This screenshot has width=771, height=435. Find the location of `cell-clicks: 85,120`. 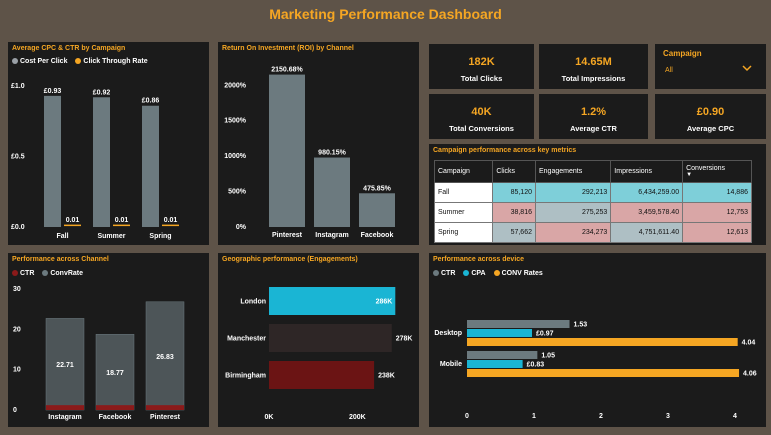

cell-clicks: 85,120 is located at coordinates (514, 192).